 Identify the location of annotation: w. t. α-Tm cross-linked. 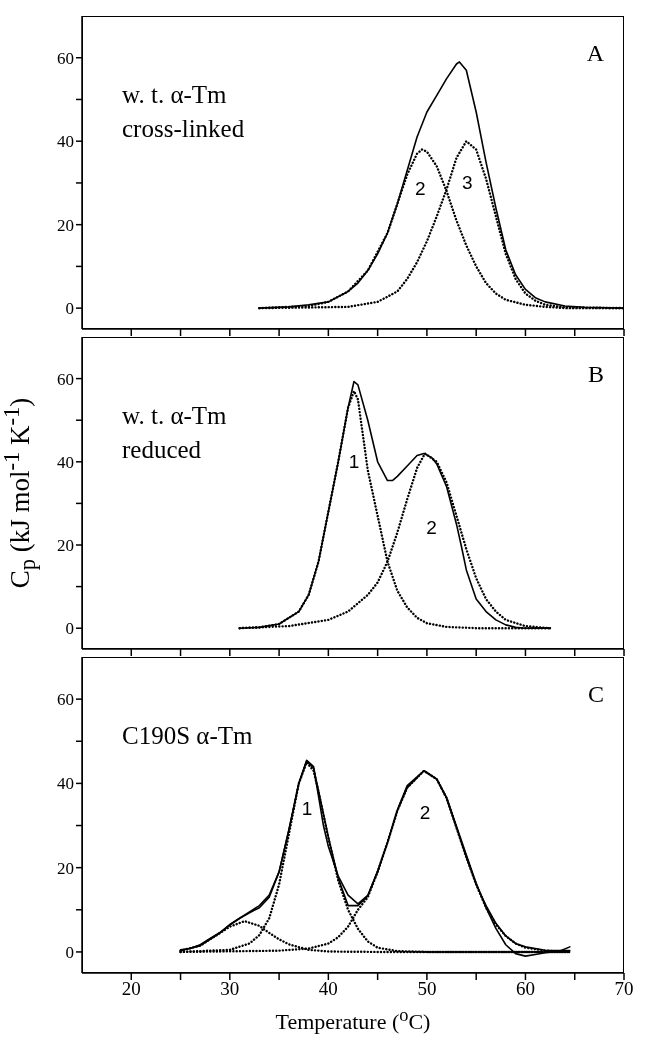
(183, 112).